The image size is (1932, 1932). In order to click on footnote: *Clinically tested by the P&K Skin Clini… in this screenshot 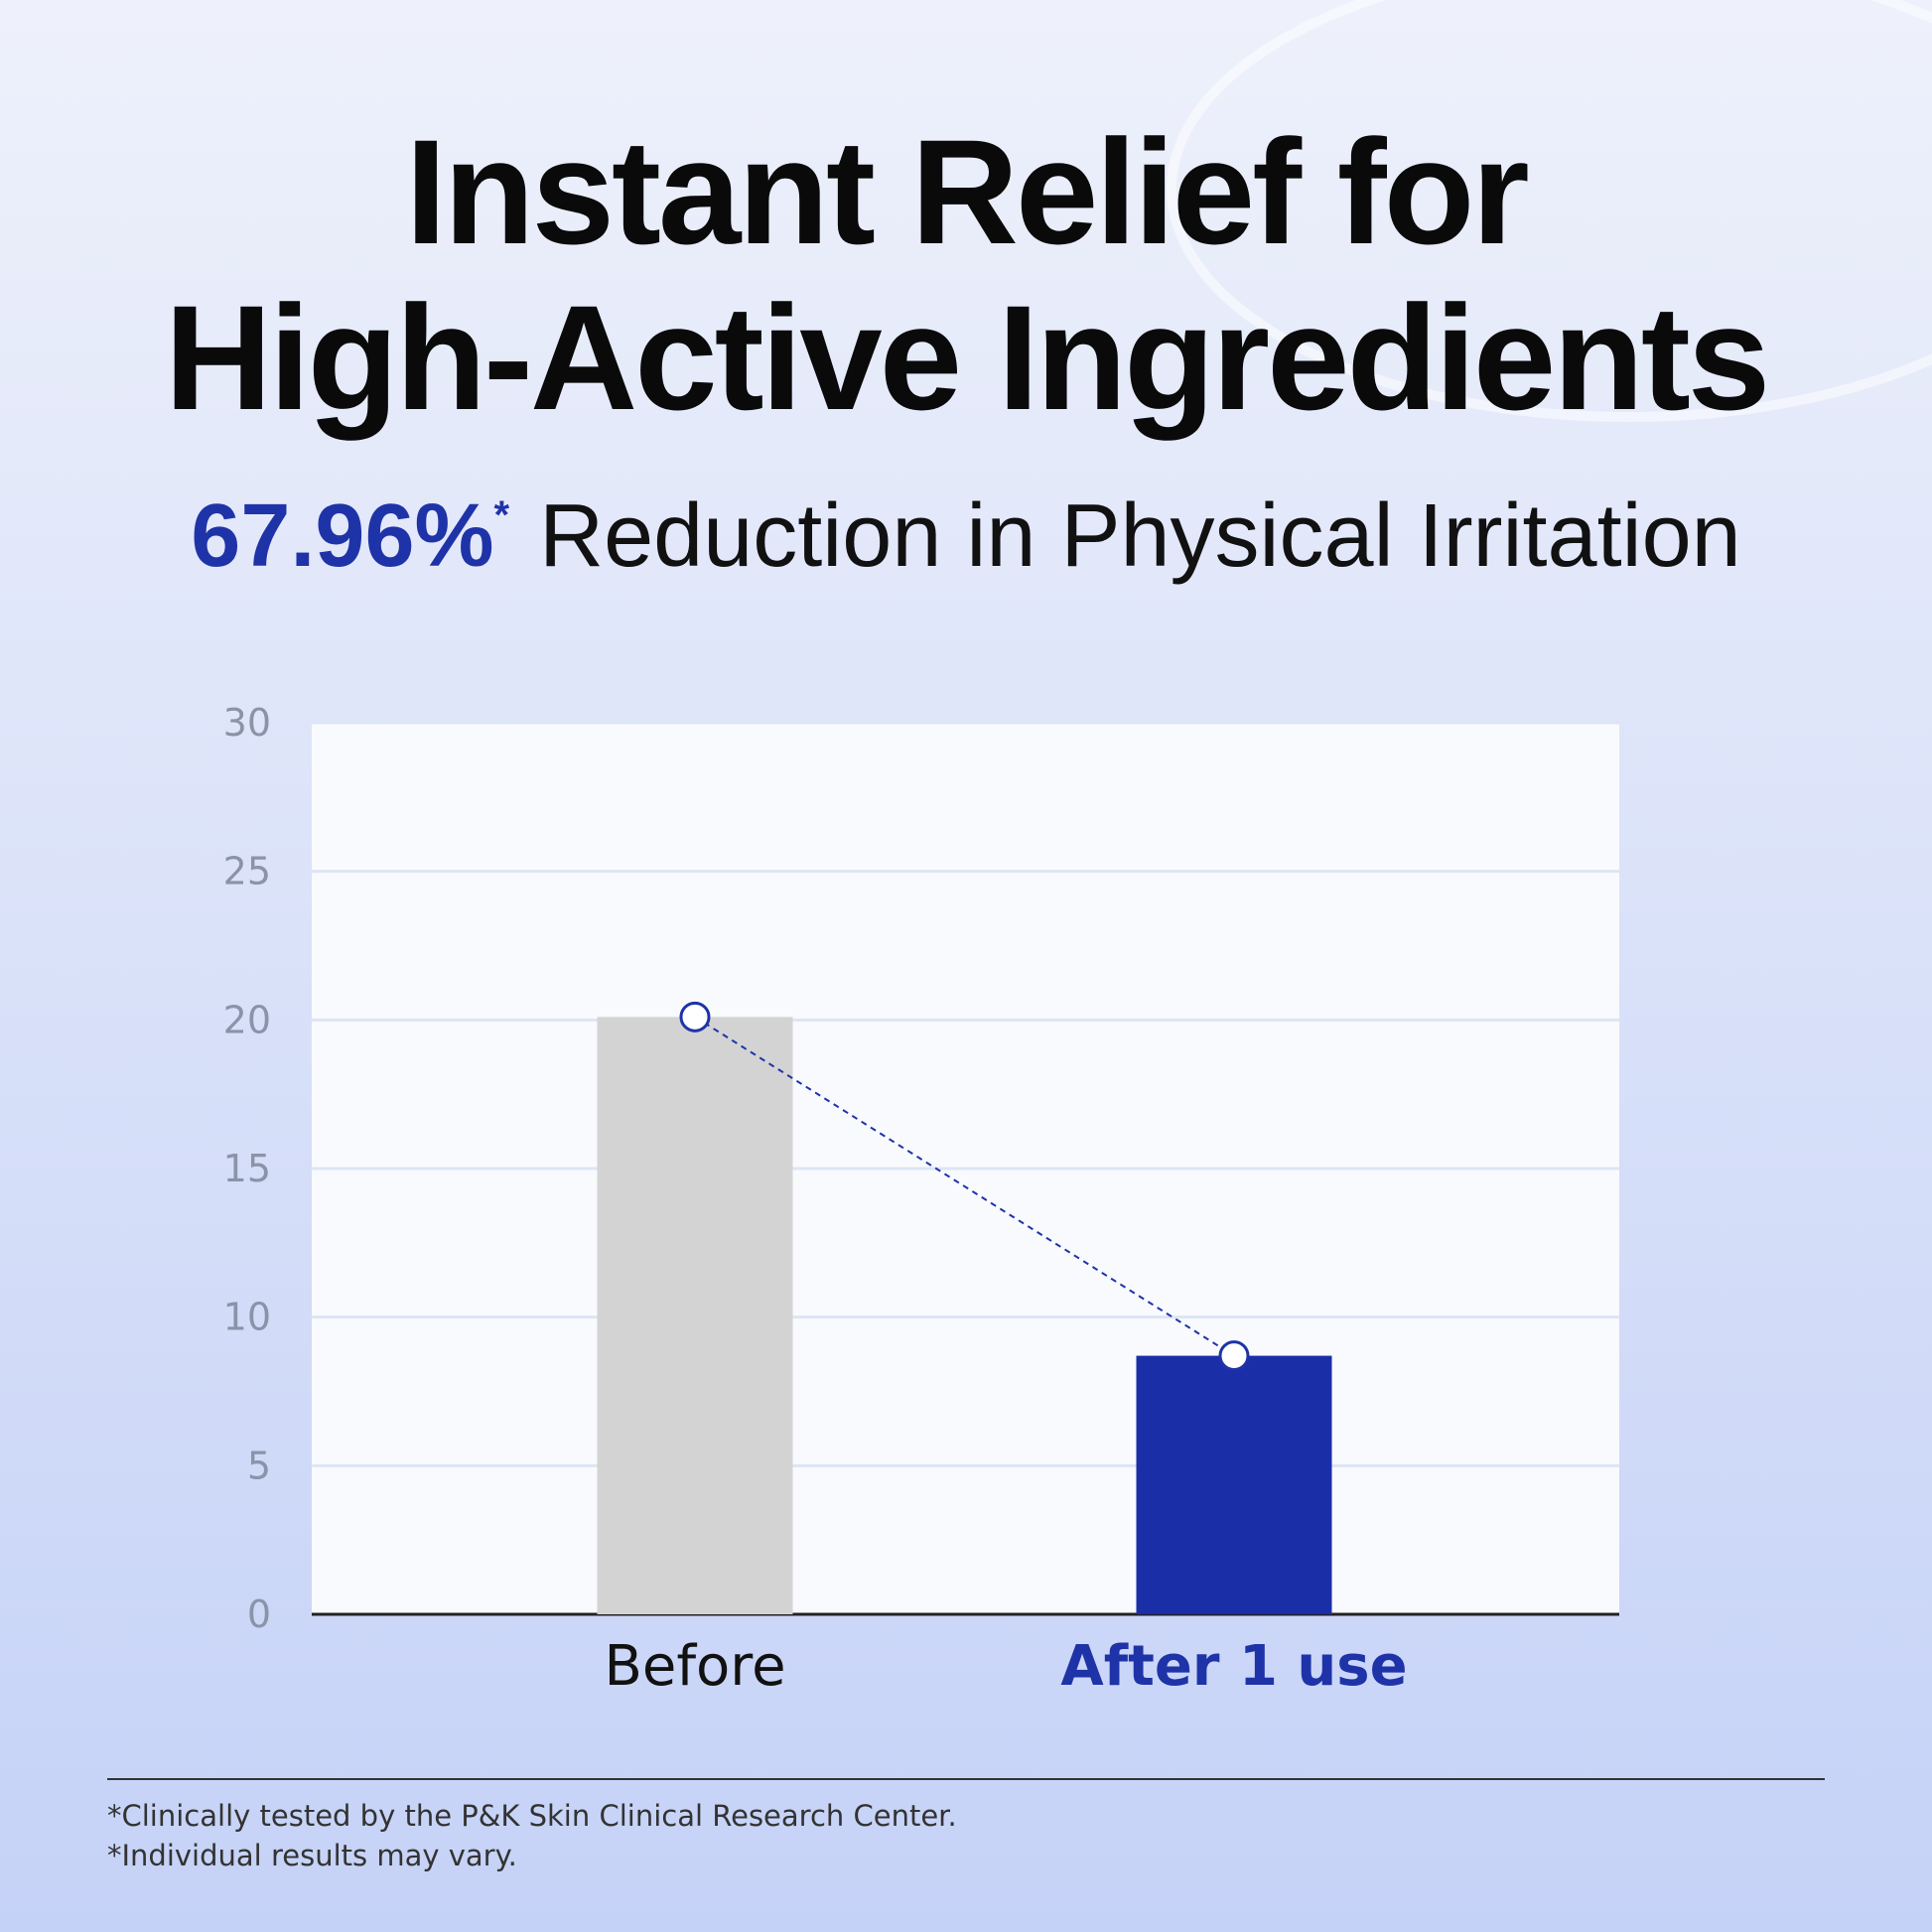, I will do `click(532, 1816)`.